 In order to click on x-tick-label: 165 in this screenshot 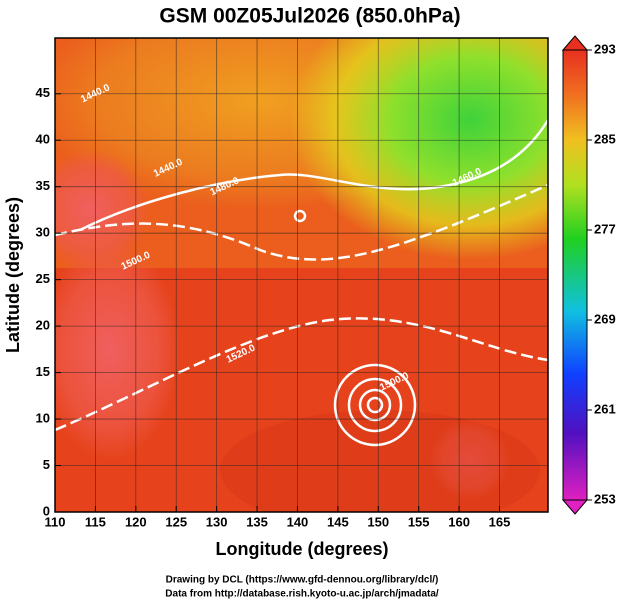, I will do `click(500, 521)`.